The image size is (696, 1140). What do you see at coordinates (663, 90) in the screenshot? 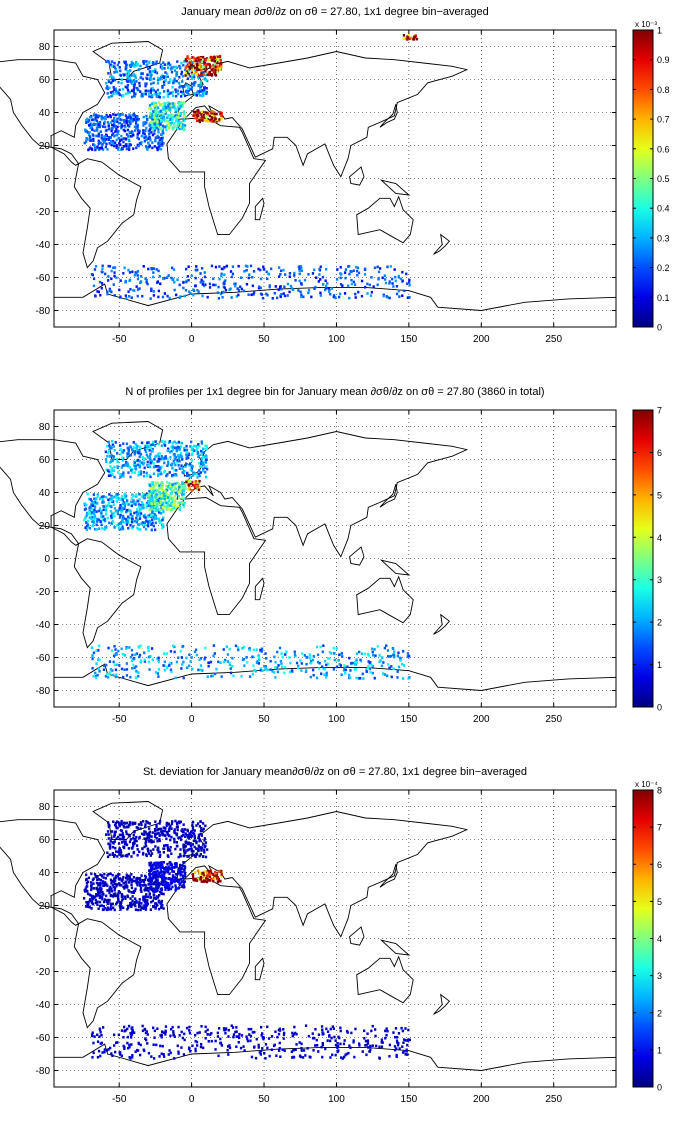
I see `colorbar-tick-label: 0.8` at bounding box center [663, 90].